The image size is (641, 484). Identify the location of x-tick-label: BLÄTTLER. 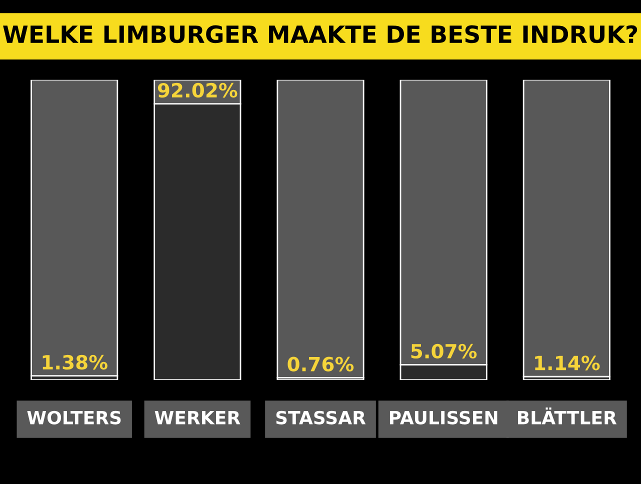
(567, 416).